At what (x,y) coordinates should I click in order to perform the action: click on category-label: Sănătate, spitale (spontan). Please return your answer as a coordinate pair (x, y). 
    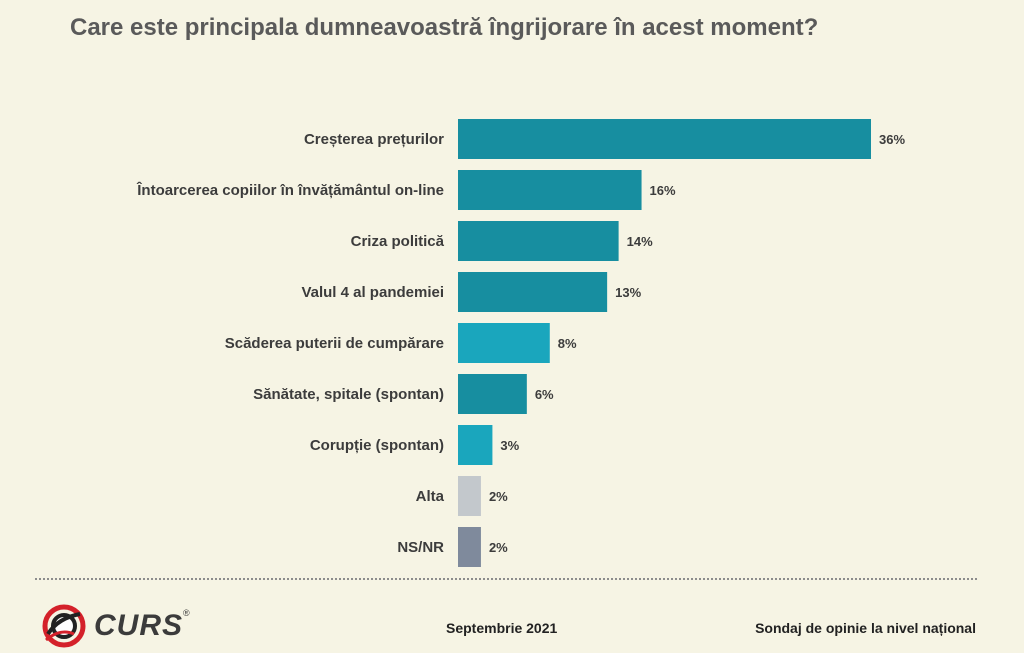
    Looking at the image, I should click on (348, 394).